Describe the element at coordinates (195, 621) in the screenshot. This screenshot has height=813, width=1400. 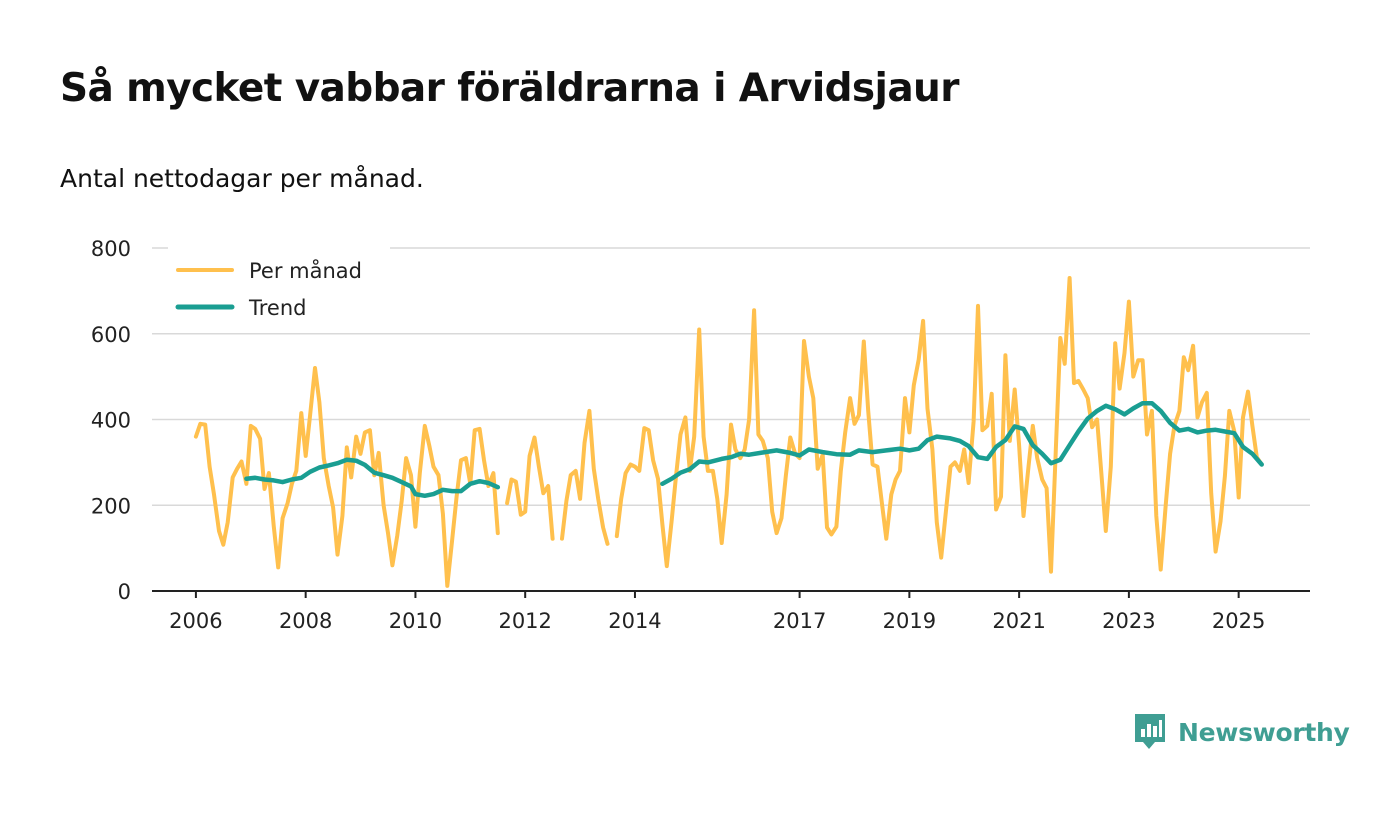
I see `x-tick-label: 2006` at that location.